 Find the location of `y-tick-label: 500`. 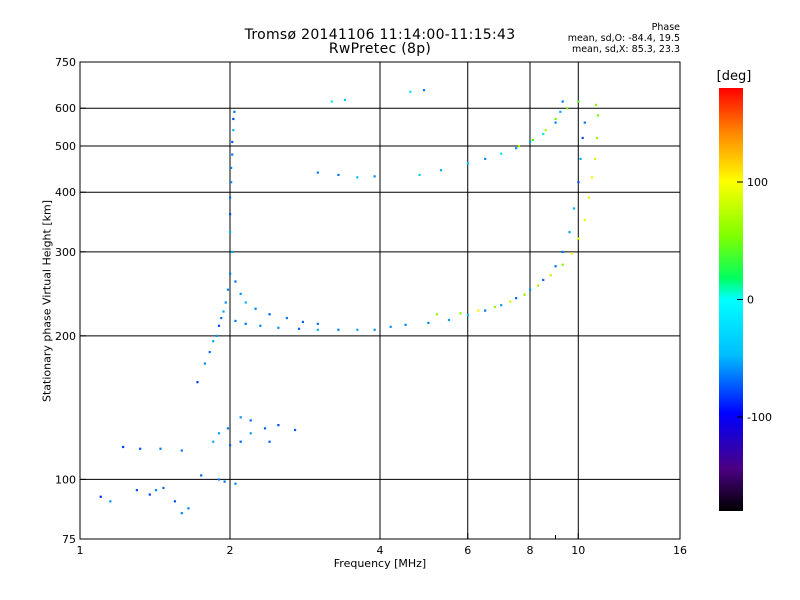

y-tick-label: 500 is located at coordinates (65, 146).